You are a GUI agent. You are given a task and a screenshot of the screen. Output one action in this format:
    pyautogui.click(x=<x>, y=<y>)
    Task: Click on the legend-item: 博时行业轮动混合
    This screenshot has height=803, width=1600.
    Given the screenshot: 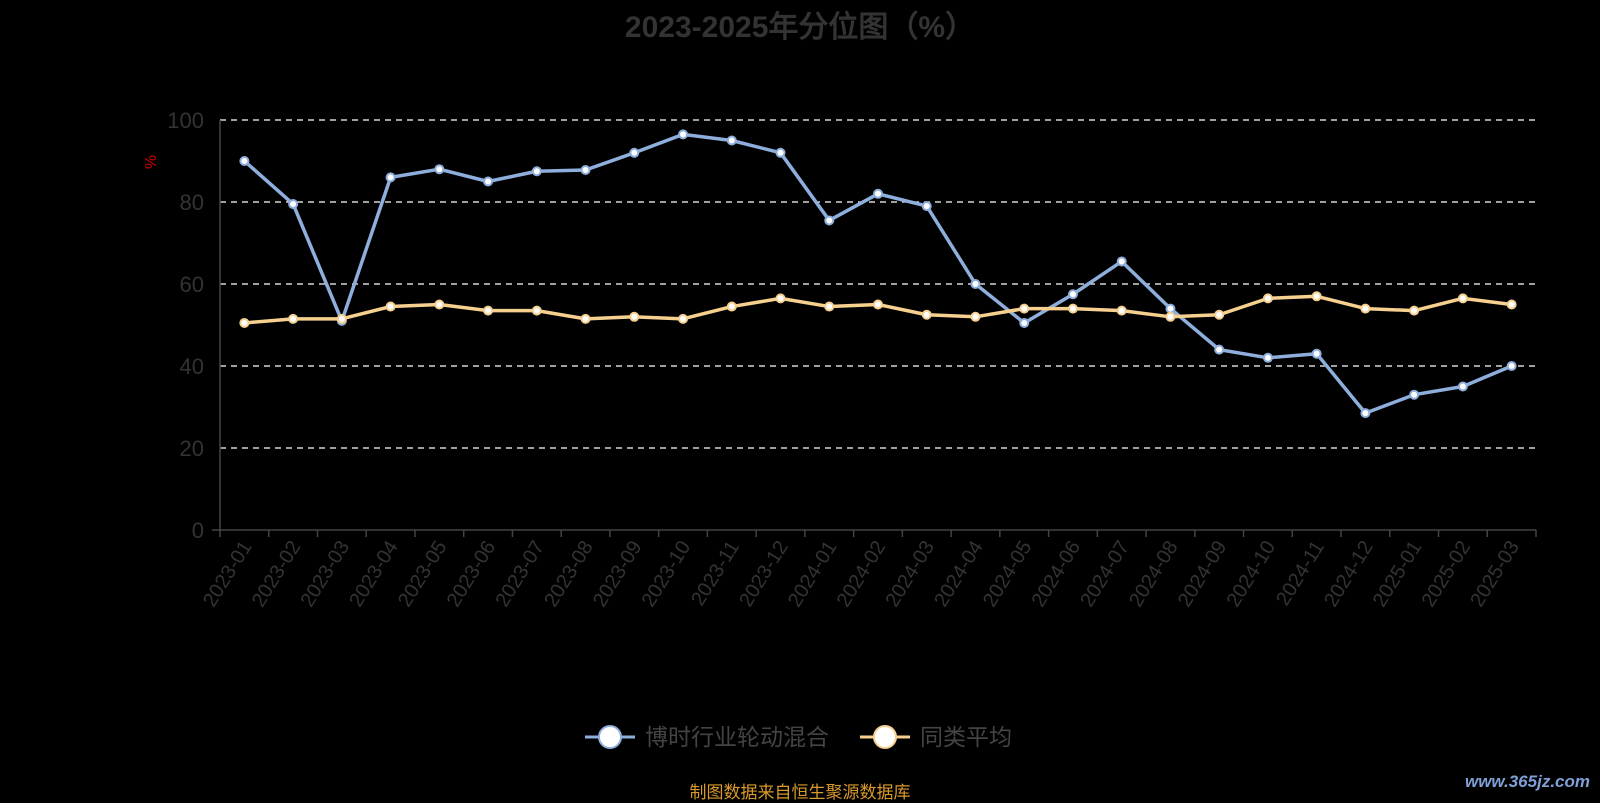 What is the action you would take?
    pyautogui.click(x=707, y=737)
    